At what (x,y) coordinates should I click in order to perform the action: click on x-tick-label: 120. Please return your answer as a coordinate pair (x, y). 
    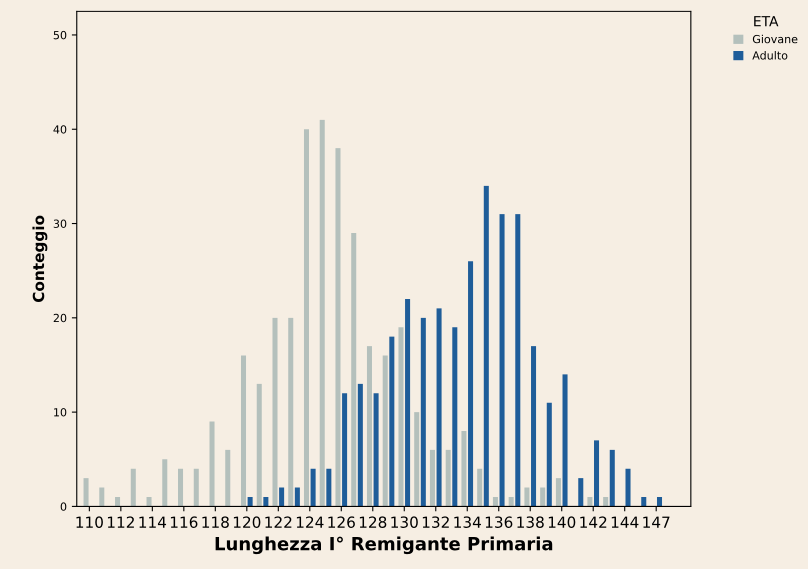
    Looking at the image, I should click on (247, 522).